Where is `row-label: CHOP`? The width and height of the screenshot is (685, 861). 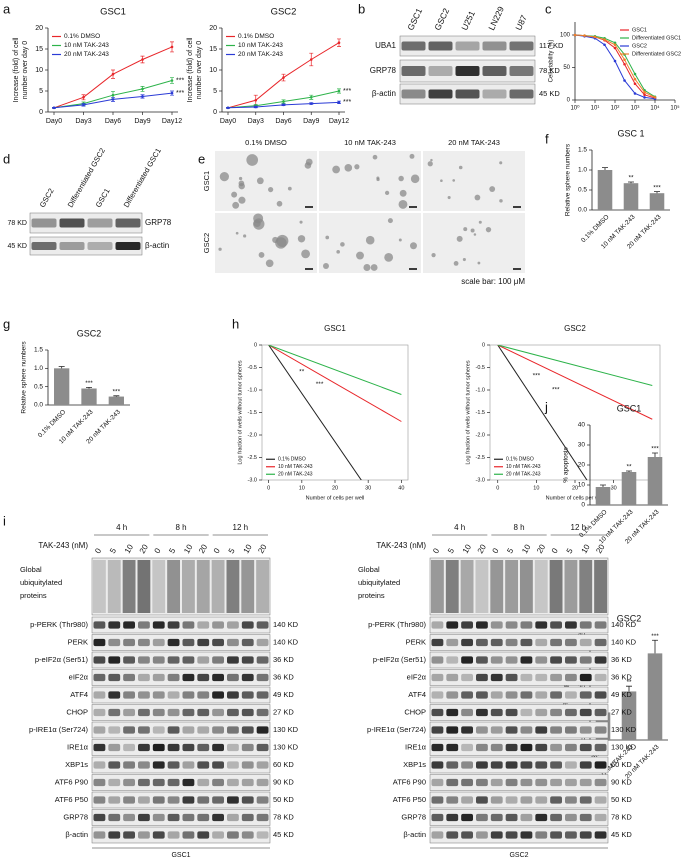 row-label: CHOP is located at coordinates (77, 711).